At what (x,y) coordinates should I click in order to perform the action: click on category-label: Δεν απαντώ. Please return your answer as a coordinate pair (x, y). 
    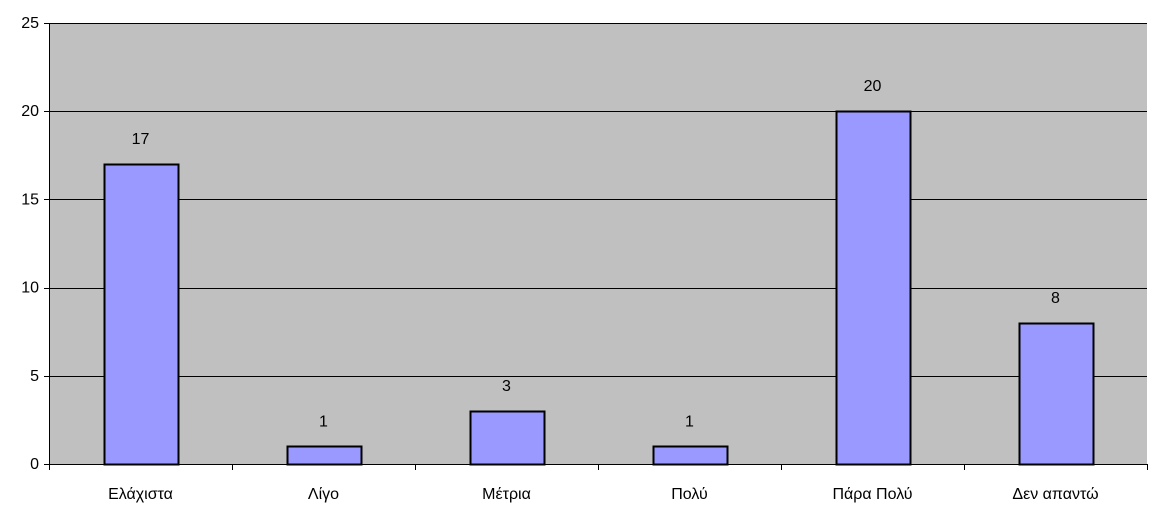
    Looking at the image, I should click on (1055, 494).